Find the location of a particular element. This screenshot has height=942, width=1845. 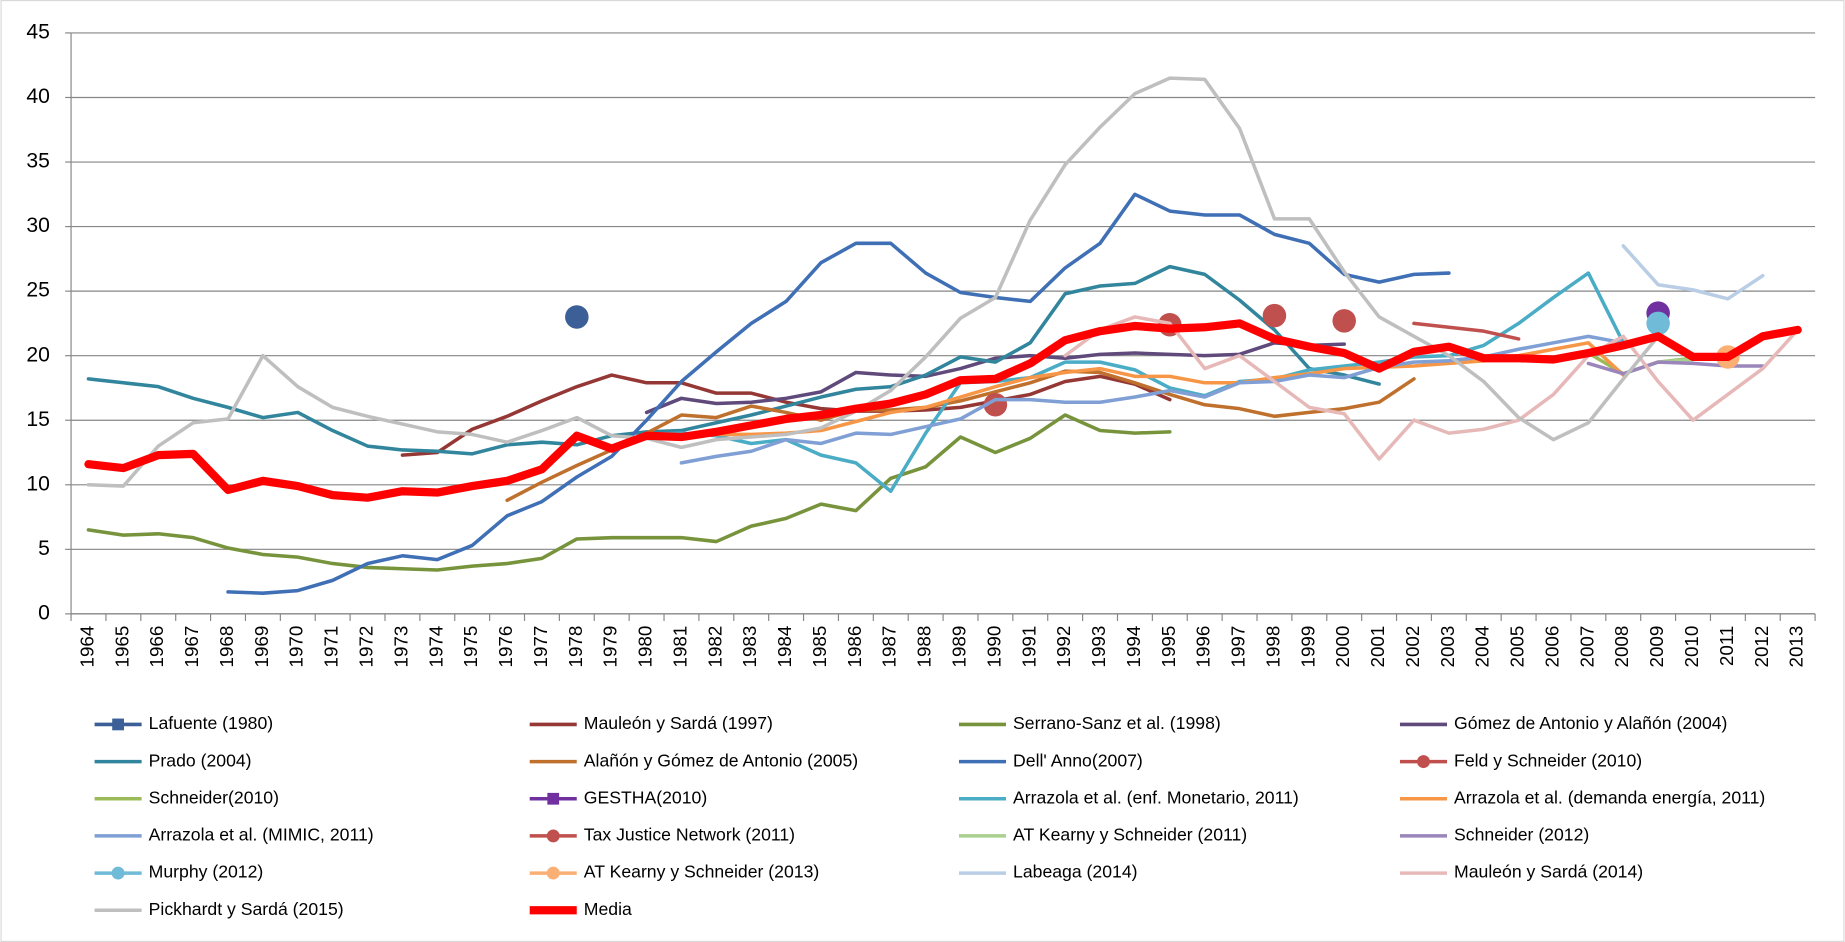

x-tick-label: 1978 is located at coordinates (575, 647).